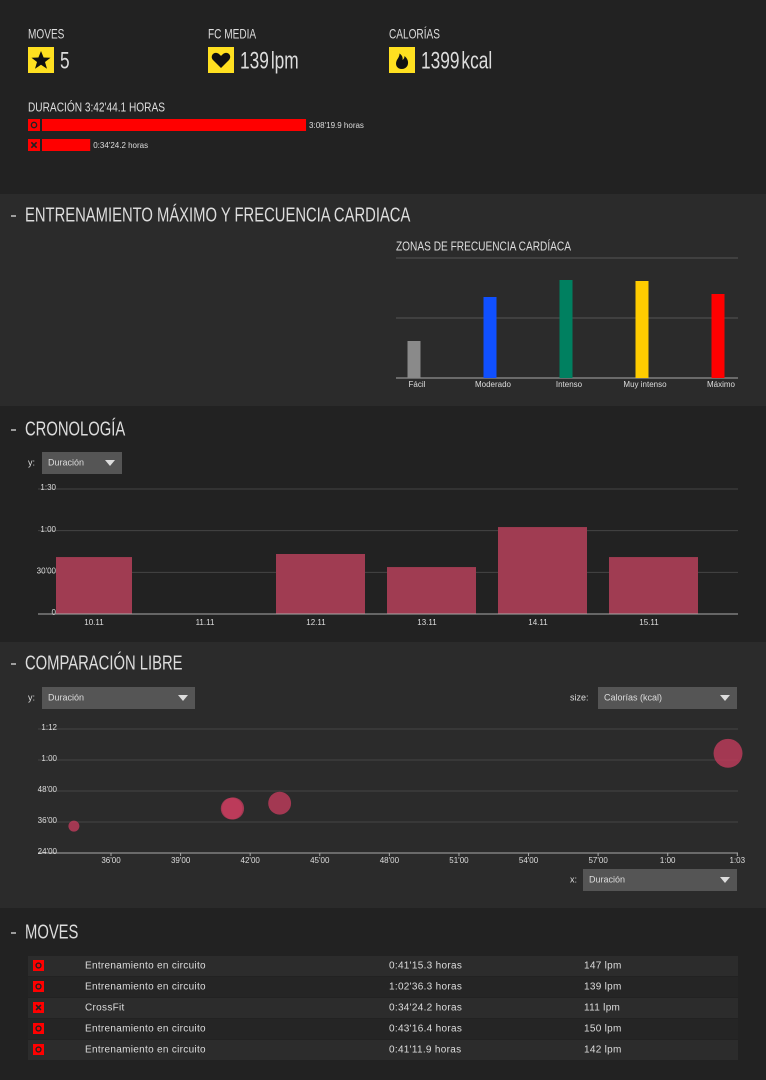 The image size is (766, 1080). I want to click on summary-value: 1399, so click(440, 61).